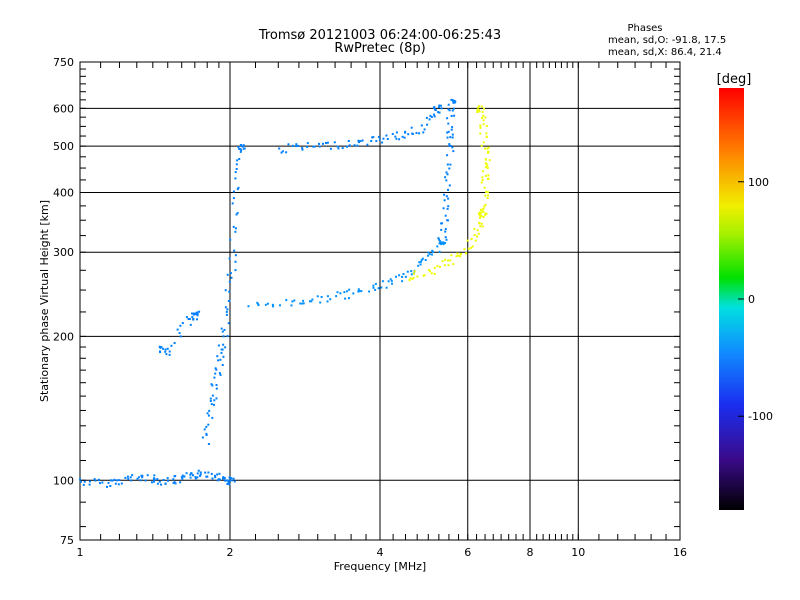 The width and height of the screenshot is (800, 600). What do you see at coordinates (230, 552) in the screenshot?
I see `x-tick-label: 2` at bounding box center [230, 552].